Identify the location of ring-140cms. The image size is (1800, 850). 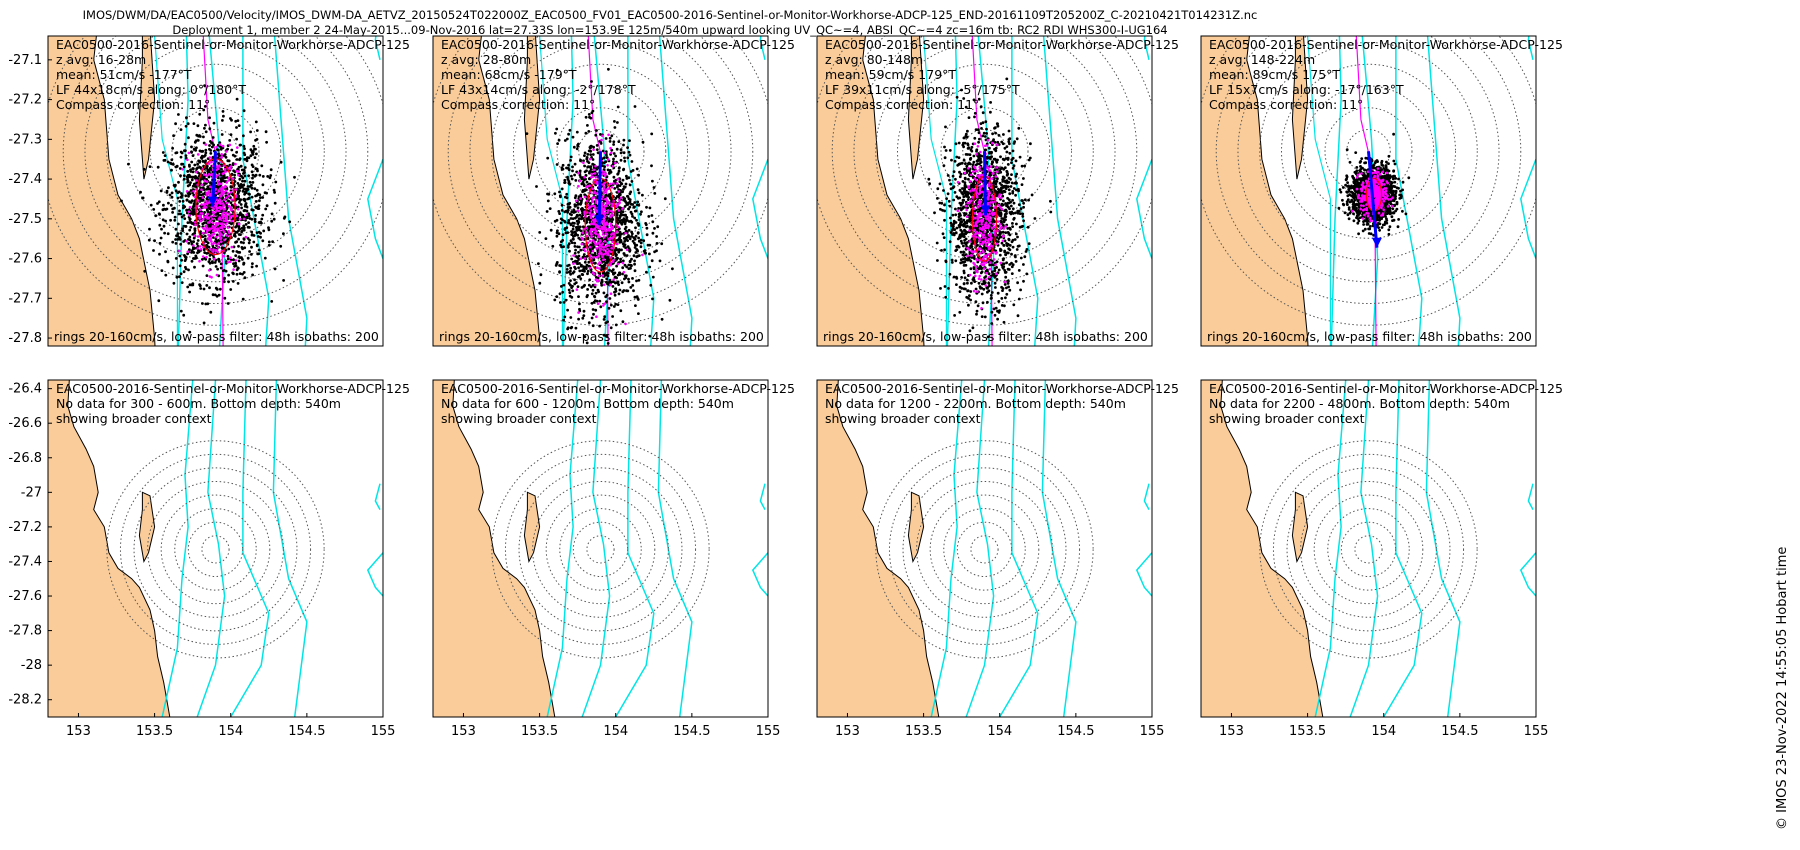
(600, 170).